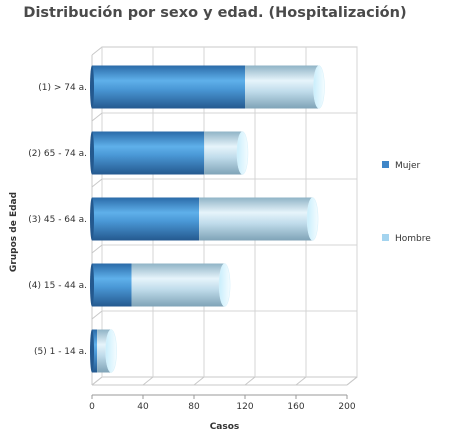 The height and width of the screenshot is (444, 450). Describe the element at coordinates (57, 286) in the screenshot. I see `y-tick-label: (4) 15 - 44 a.` at that location.